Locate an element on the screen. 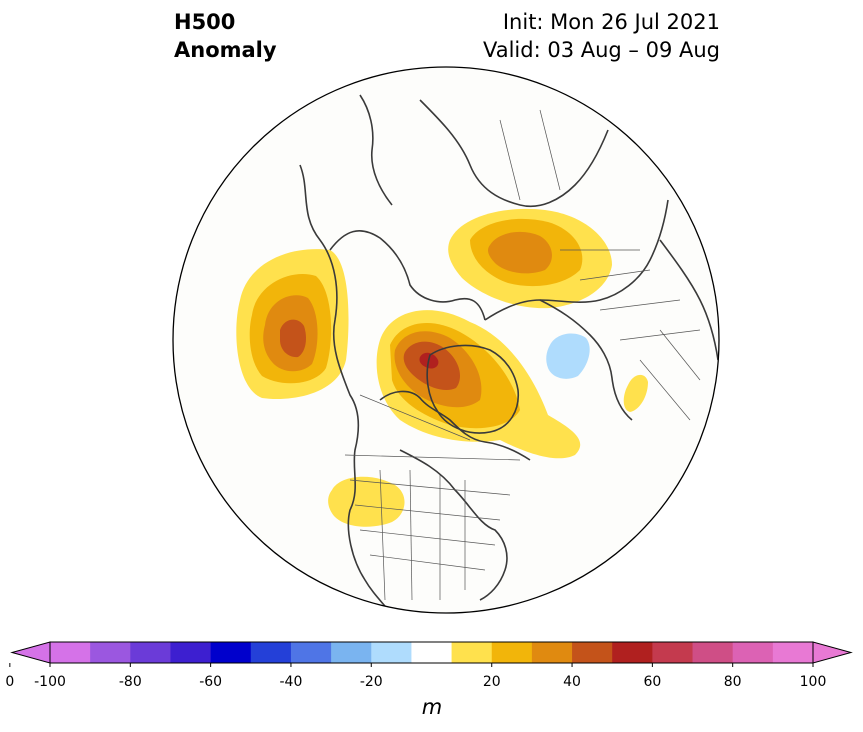 This screenshot has height=732, width=863. title-type: Anomaly is located at coordinates (225, 50).